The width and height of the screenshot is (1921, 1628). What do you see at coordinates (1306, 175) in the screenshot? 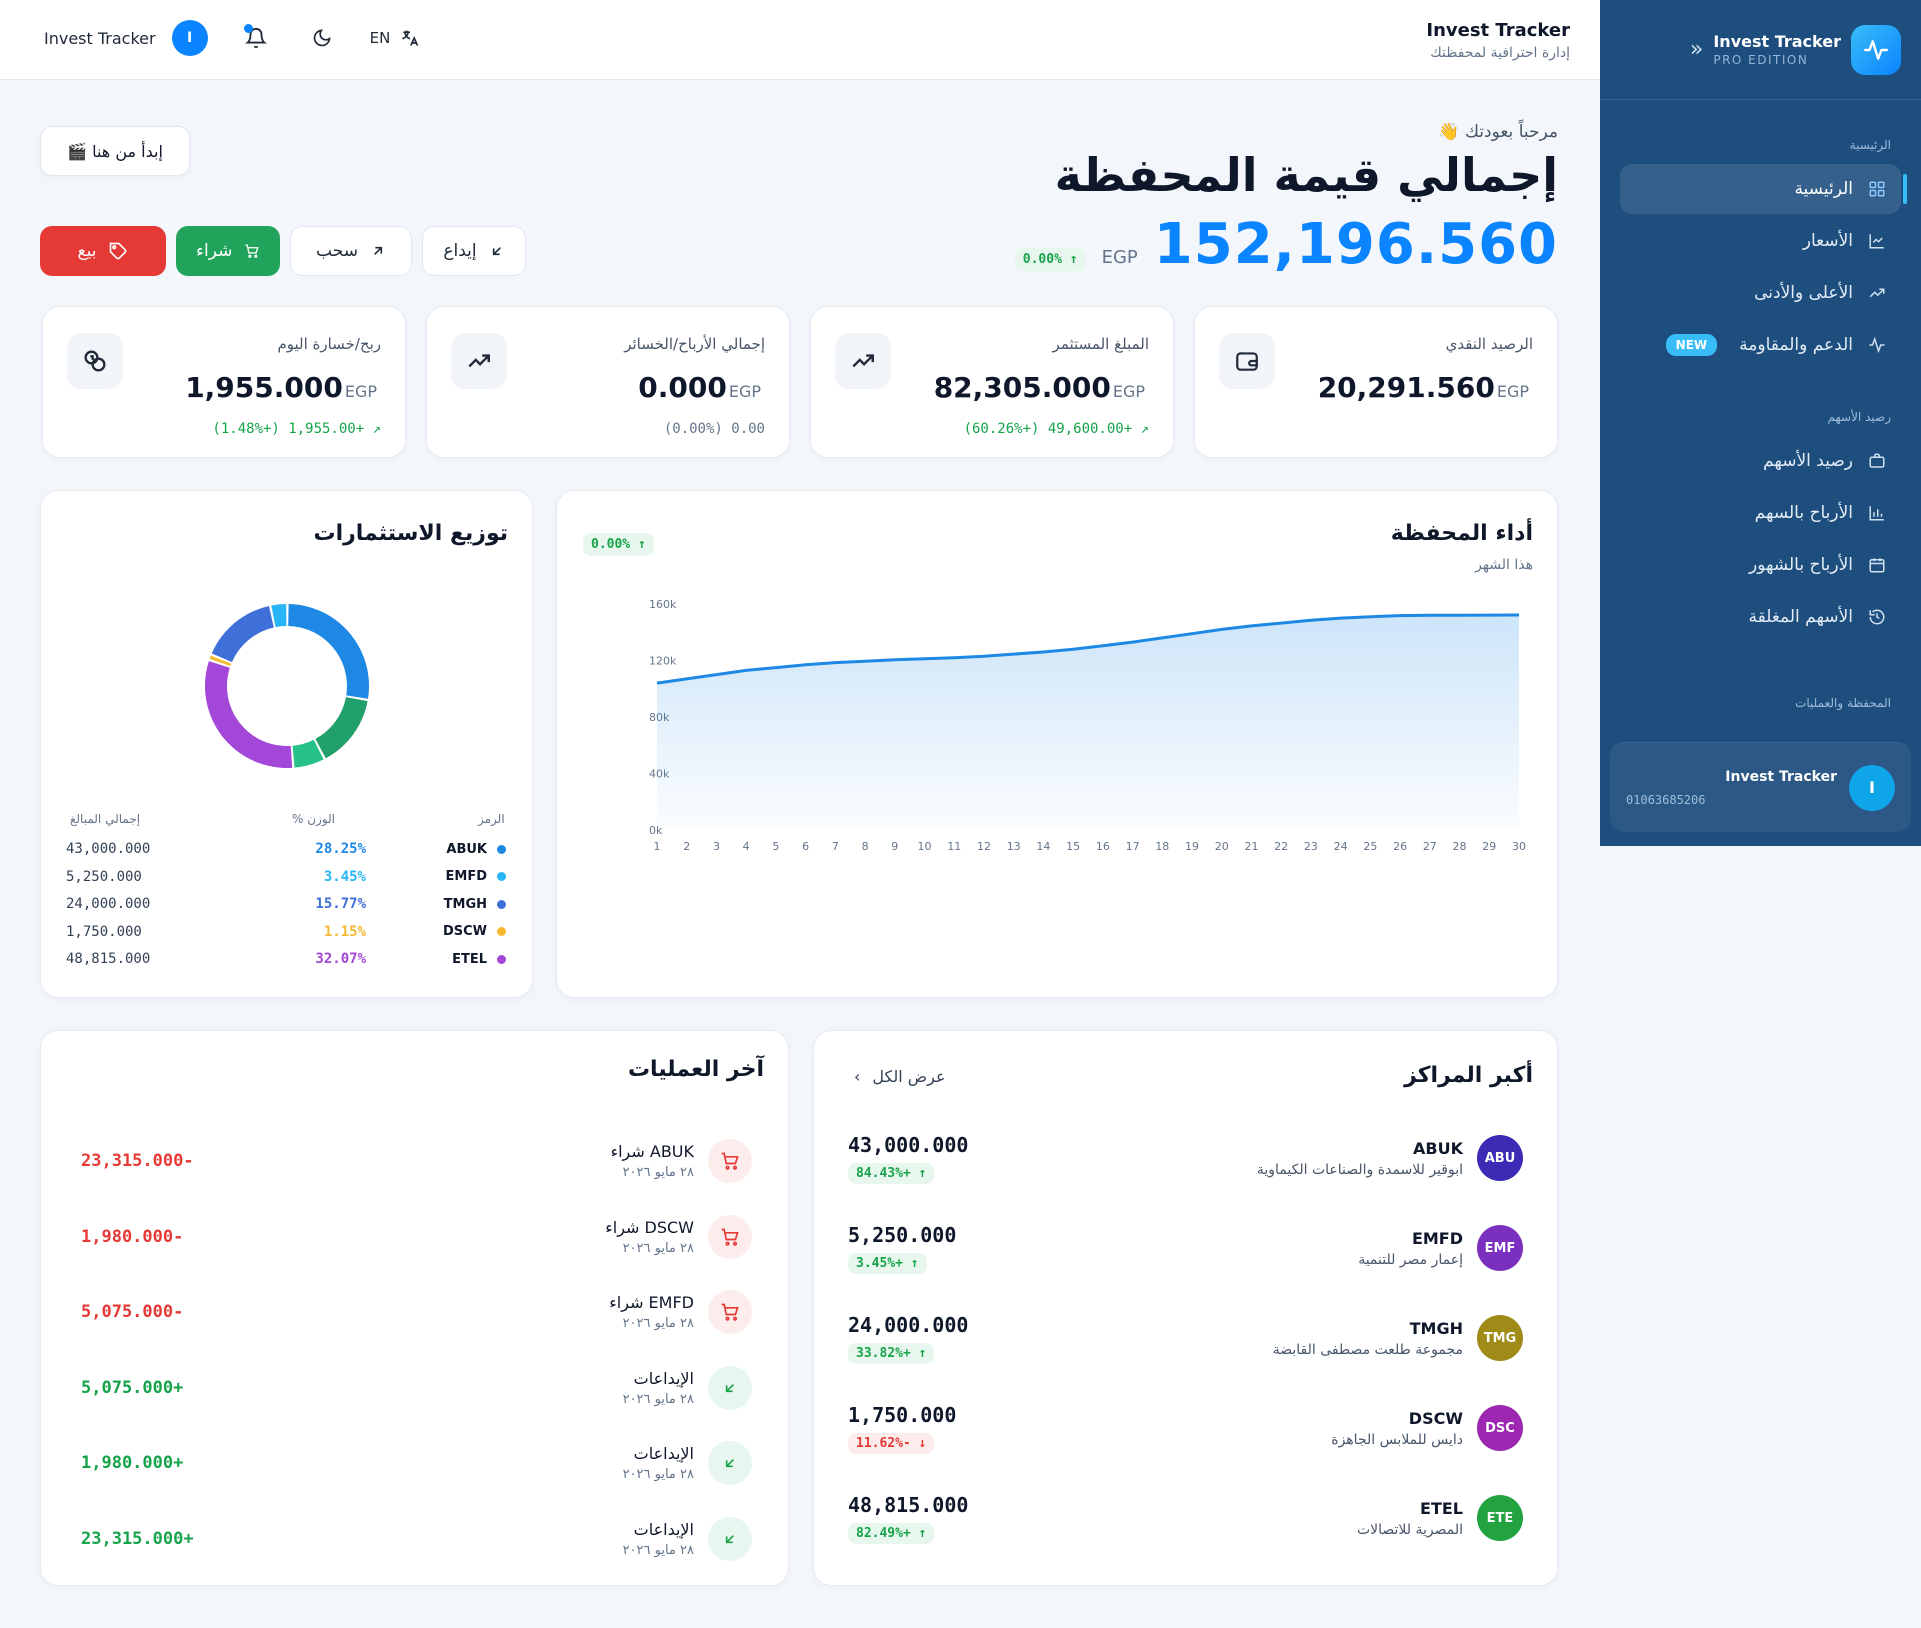
I see `page-title: إجمالي قيمة المحفظة` at bounding box center [1306, 175].